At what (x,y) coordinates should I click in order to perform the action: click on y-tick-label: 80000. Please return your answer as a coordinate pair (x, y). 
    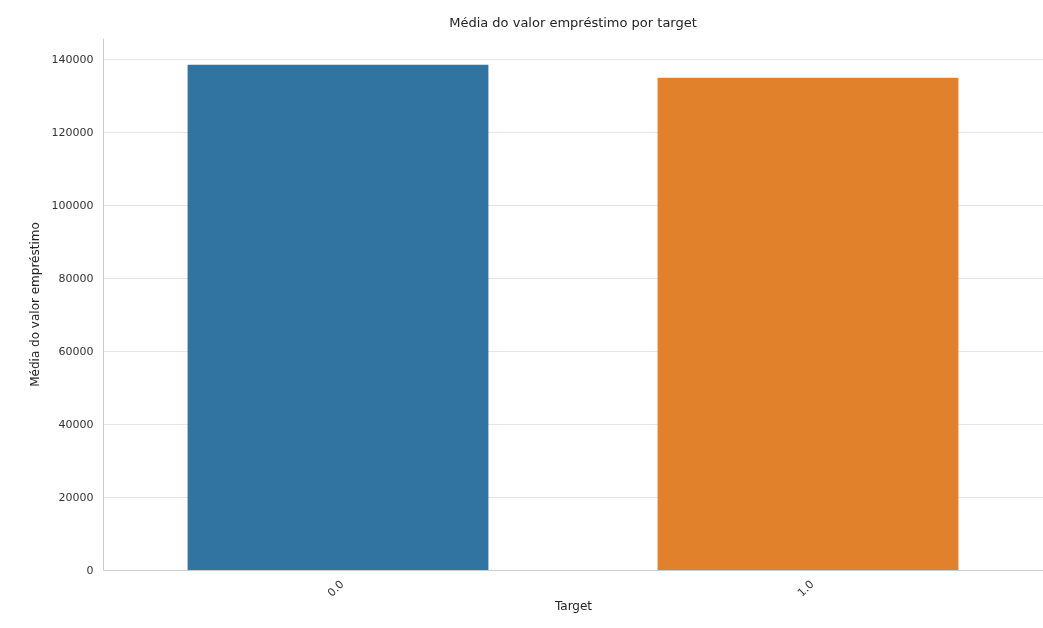
    Looking at the image, I should click on (76, 278).